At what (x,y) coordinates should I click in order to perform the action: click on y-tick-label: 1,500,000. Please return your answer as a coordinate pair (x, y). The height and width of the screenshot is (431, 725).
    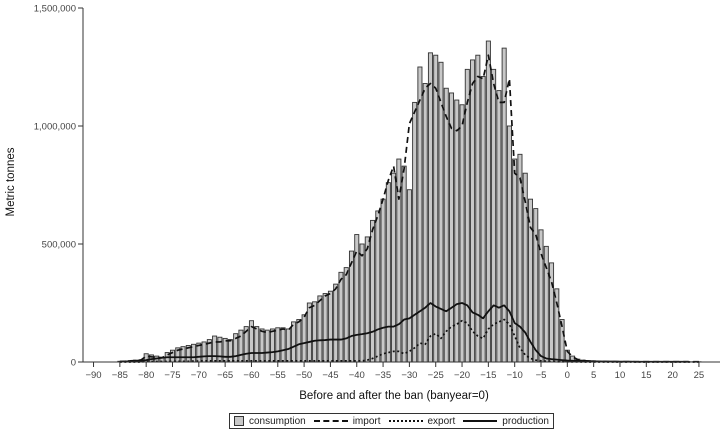
    Looking at the image, I should click on (55, 9).